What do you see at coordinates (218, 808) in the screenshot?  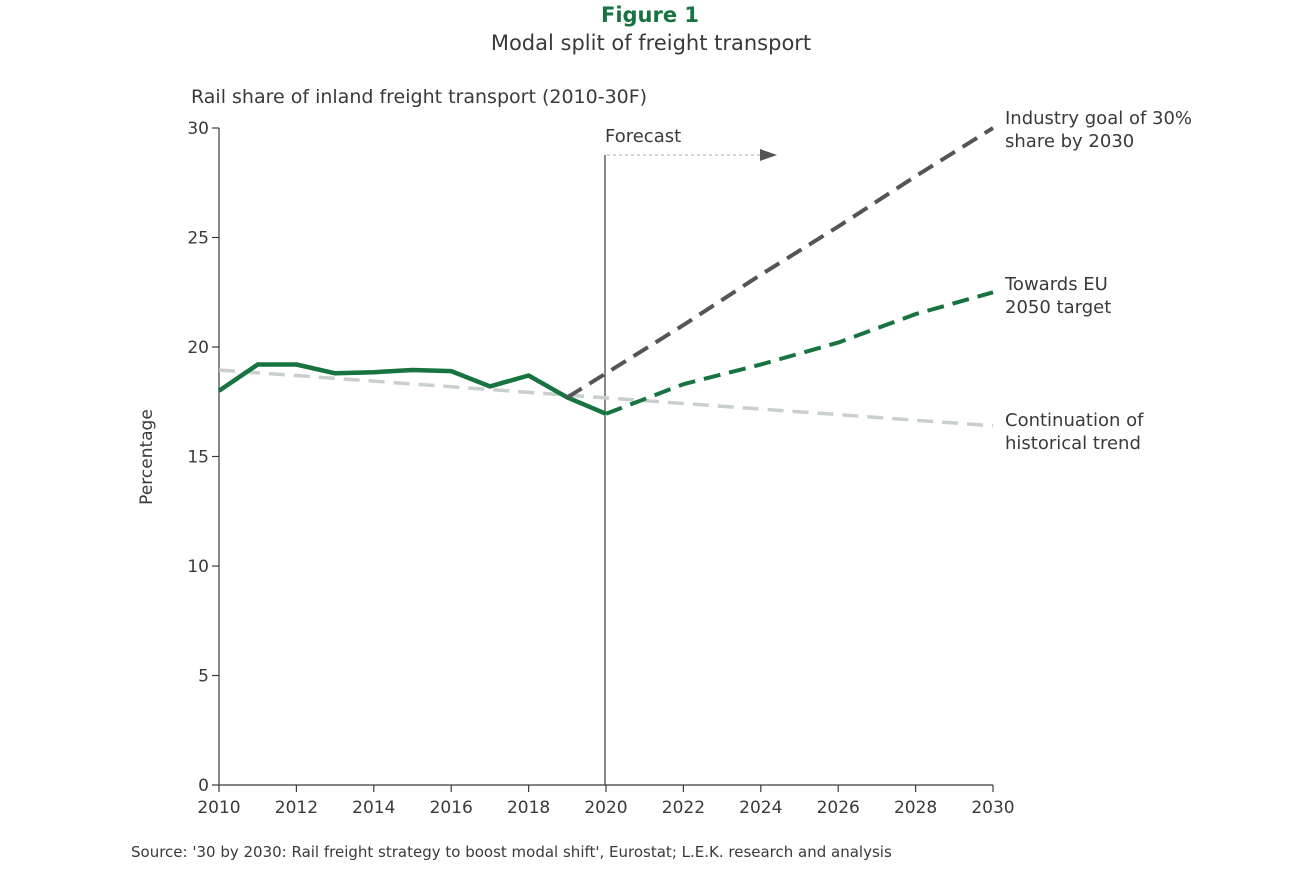 I see `x-tick-label: 2010` at bounding box center [218, 808].